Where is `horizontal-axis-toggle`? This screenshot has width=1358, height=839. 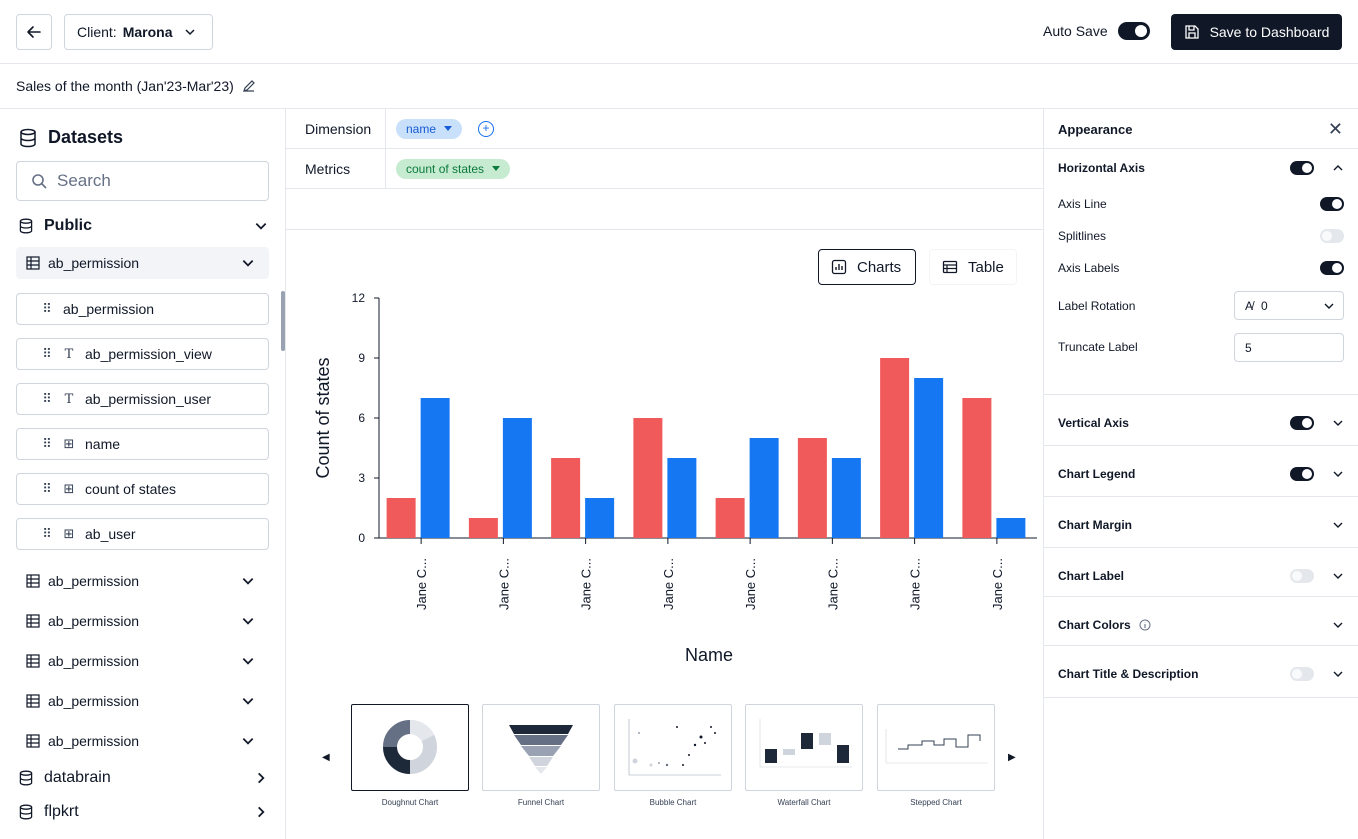
horizontal-axis-toggle is located at coordinates (1302, 168).